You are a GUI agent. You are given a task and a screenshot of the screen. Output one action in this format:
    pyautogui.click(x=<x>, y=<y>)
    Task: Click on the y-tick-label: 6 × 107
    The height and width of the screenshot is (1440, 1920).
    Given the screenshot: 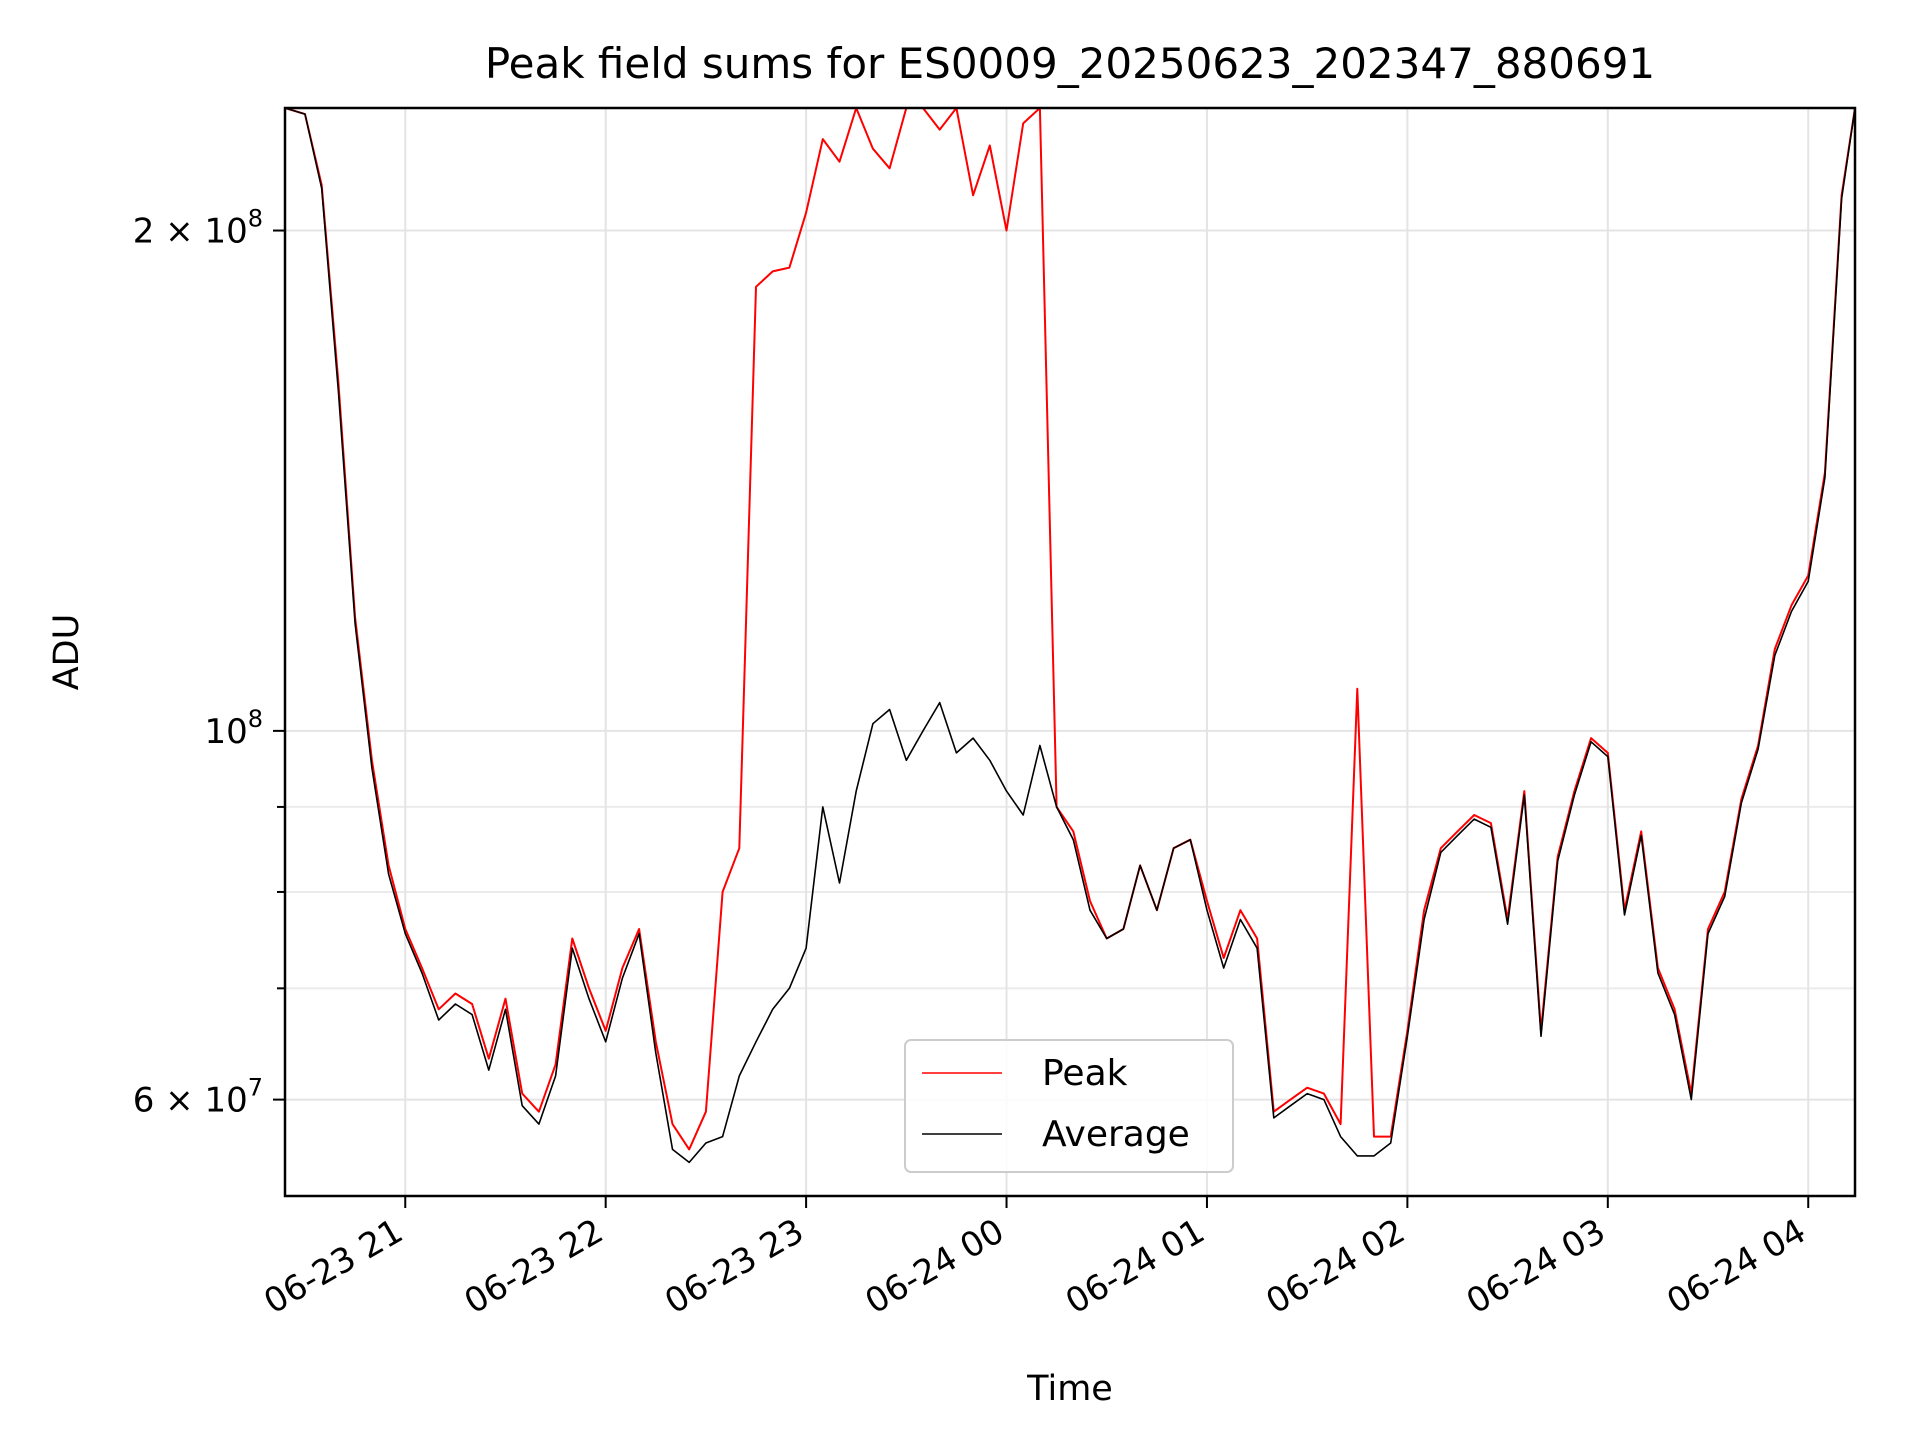 What is the action you would take?
    pyautogui.click(x=198, y=1097)
    